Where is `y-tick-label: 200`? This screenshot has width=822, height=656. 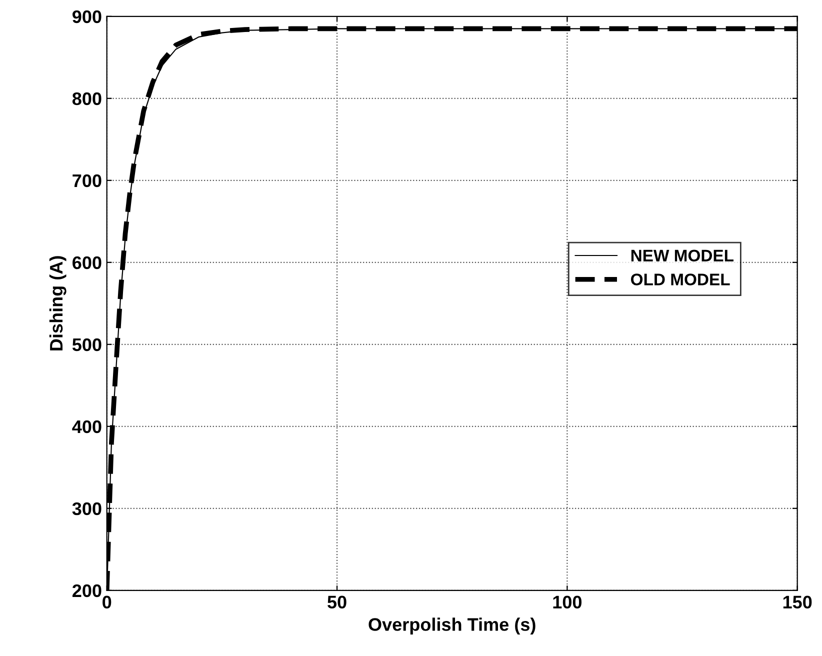 y-tick-label: 200 is located at coordinates (87, 591).